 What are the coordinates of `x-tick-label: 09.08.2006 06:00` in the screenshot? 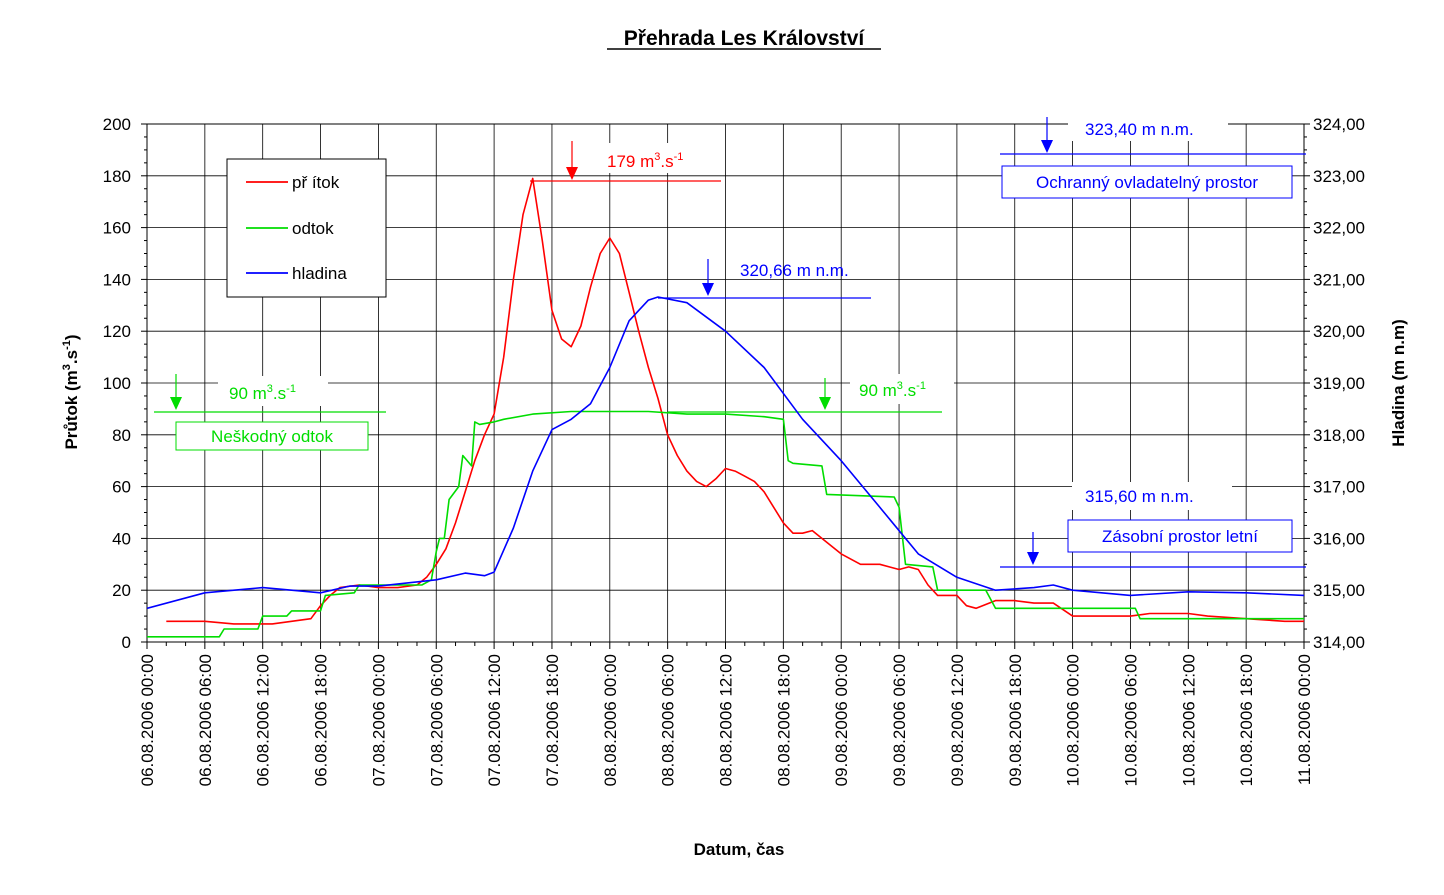 It's located at (899, 720).